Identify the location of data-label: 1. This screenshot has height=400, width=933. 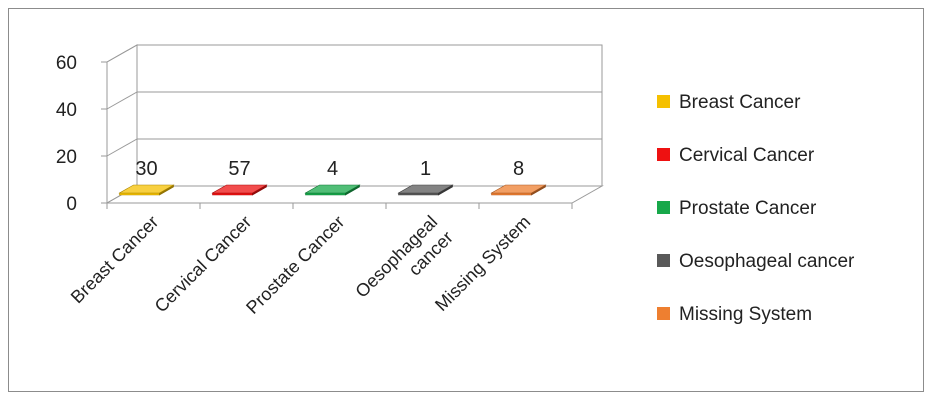
(425, 169).